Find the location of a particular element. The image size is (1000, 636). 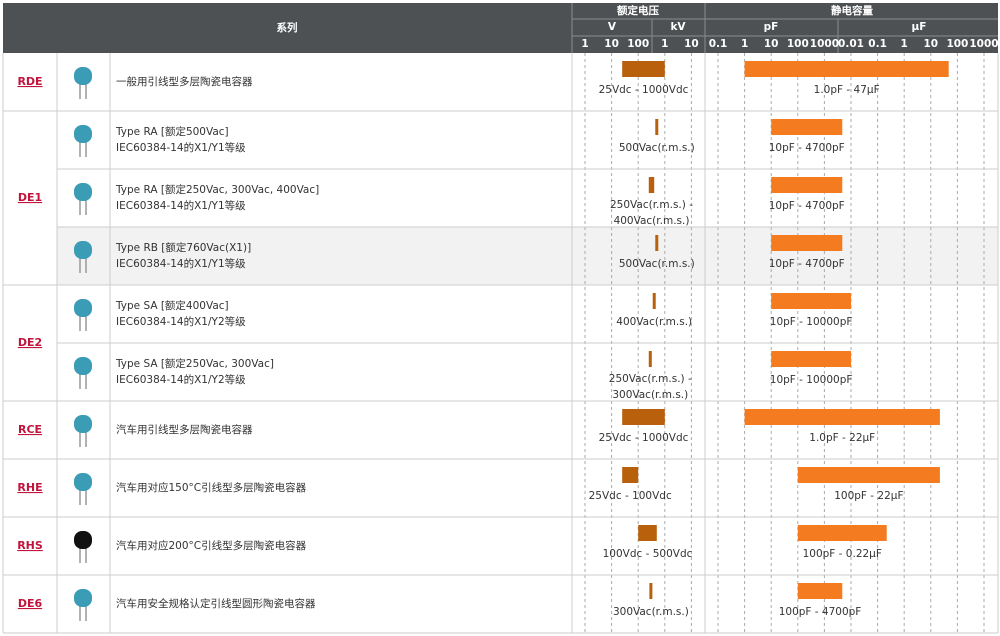

description: 汽车用对应200°C引线型多层陶瓷电容器 is located at coordinates (211, 545).